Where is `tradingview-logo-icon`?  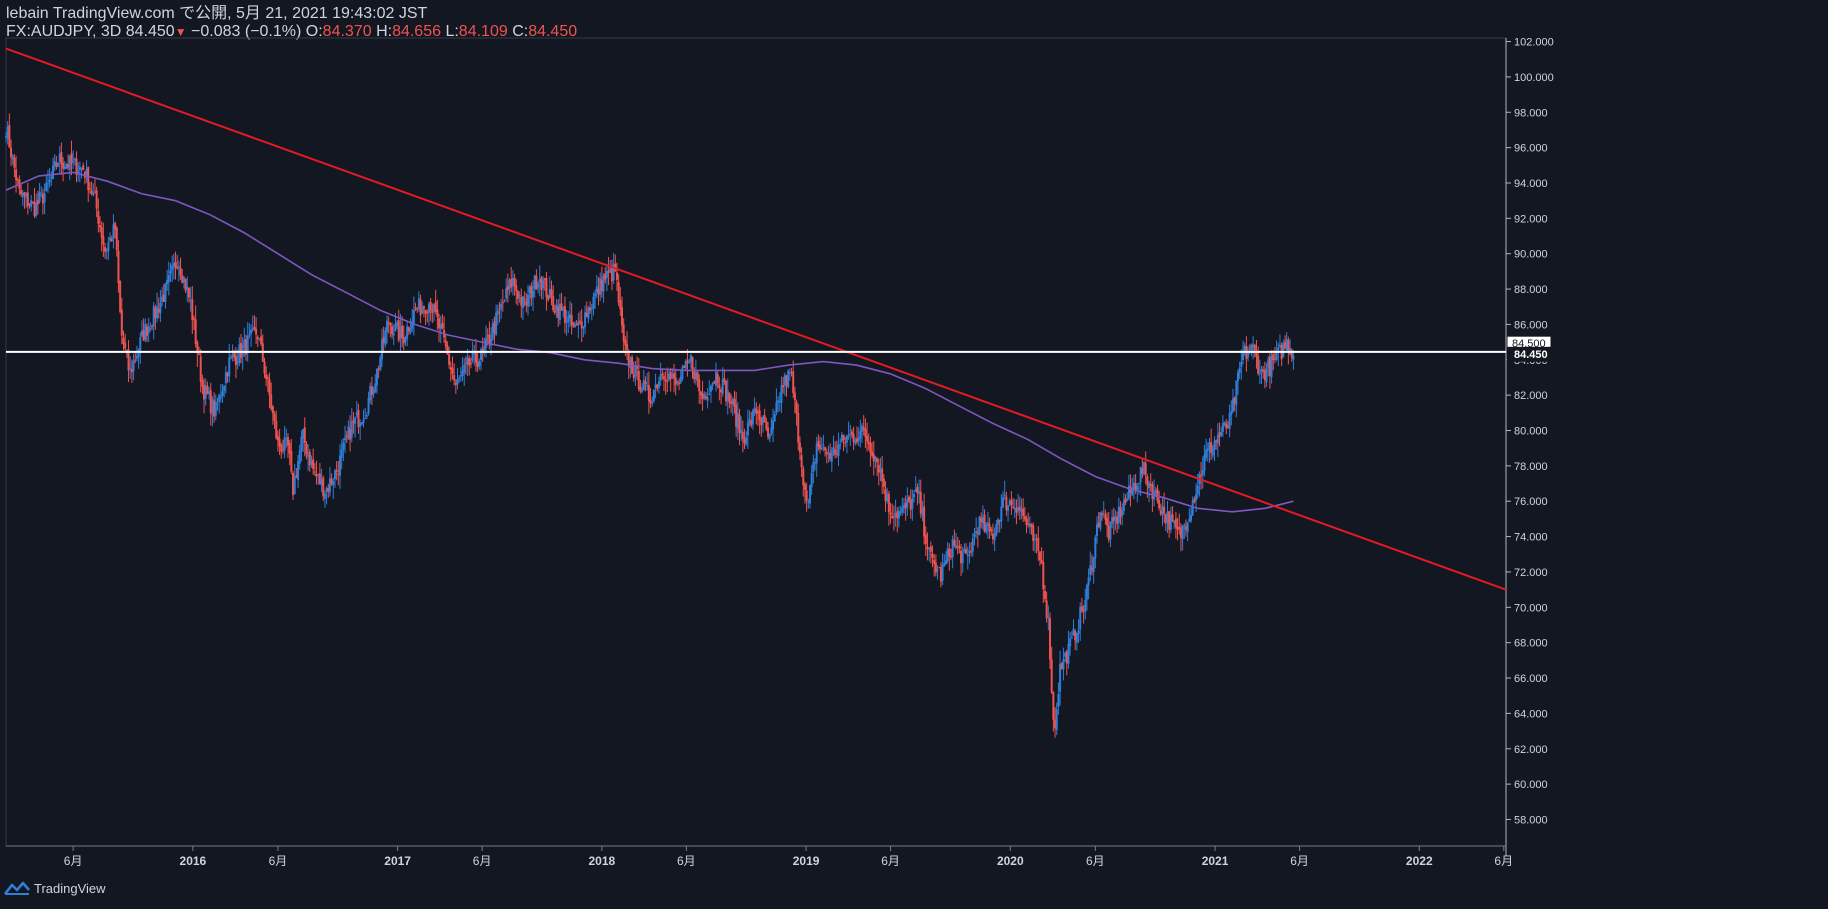
tradingview-logo-icon is located at coordinates (17, 888).